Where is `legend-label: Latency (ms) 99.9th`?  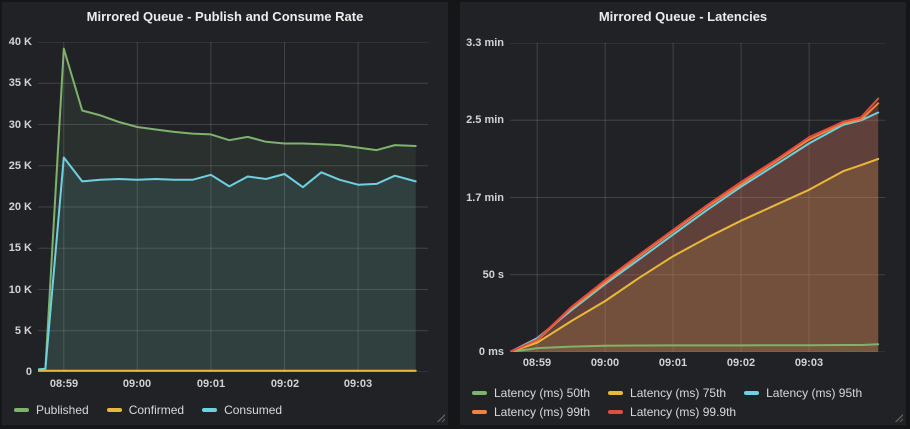 legend-label: Latency (ms) 99.9th is located at coordinates (683, 412).